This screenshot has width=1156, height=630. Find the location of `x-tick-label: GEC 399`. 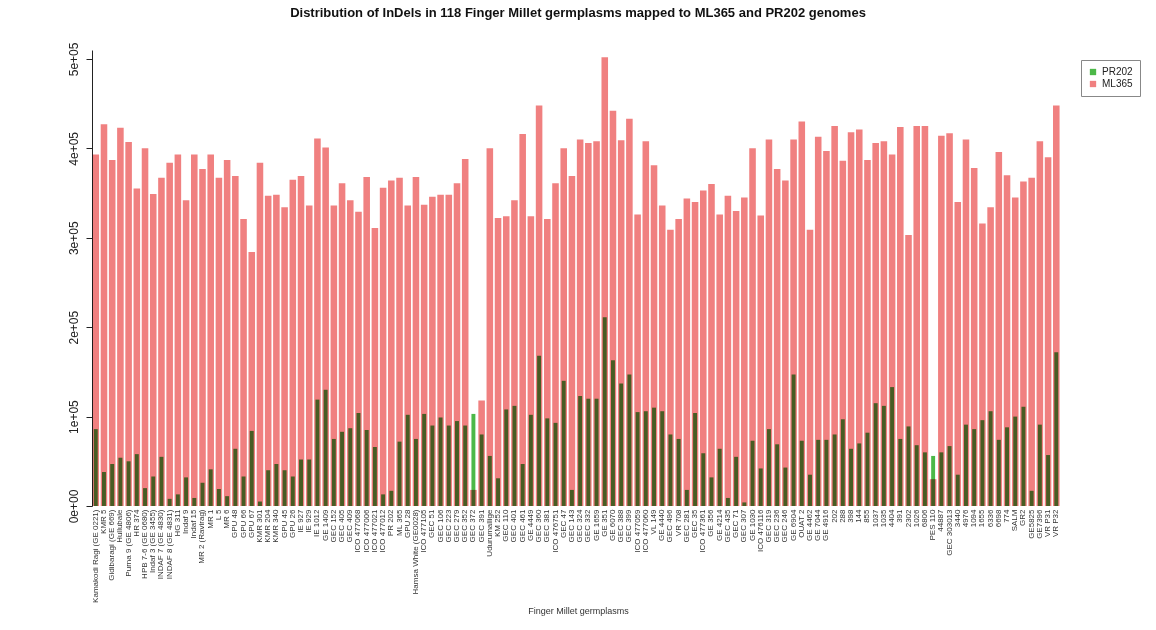

x-tick-label: GEC 399 is located at coordinates (629, 525).